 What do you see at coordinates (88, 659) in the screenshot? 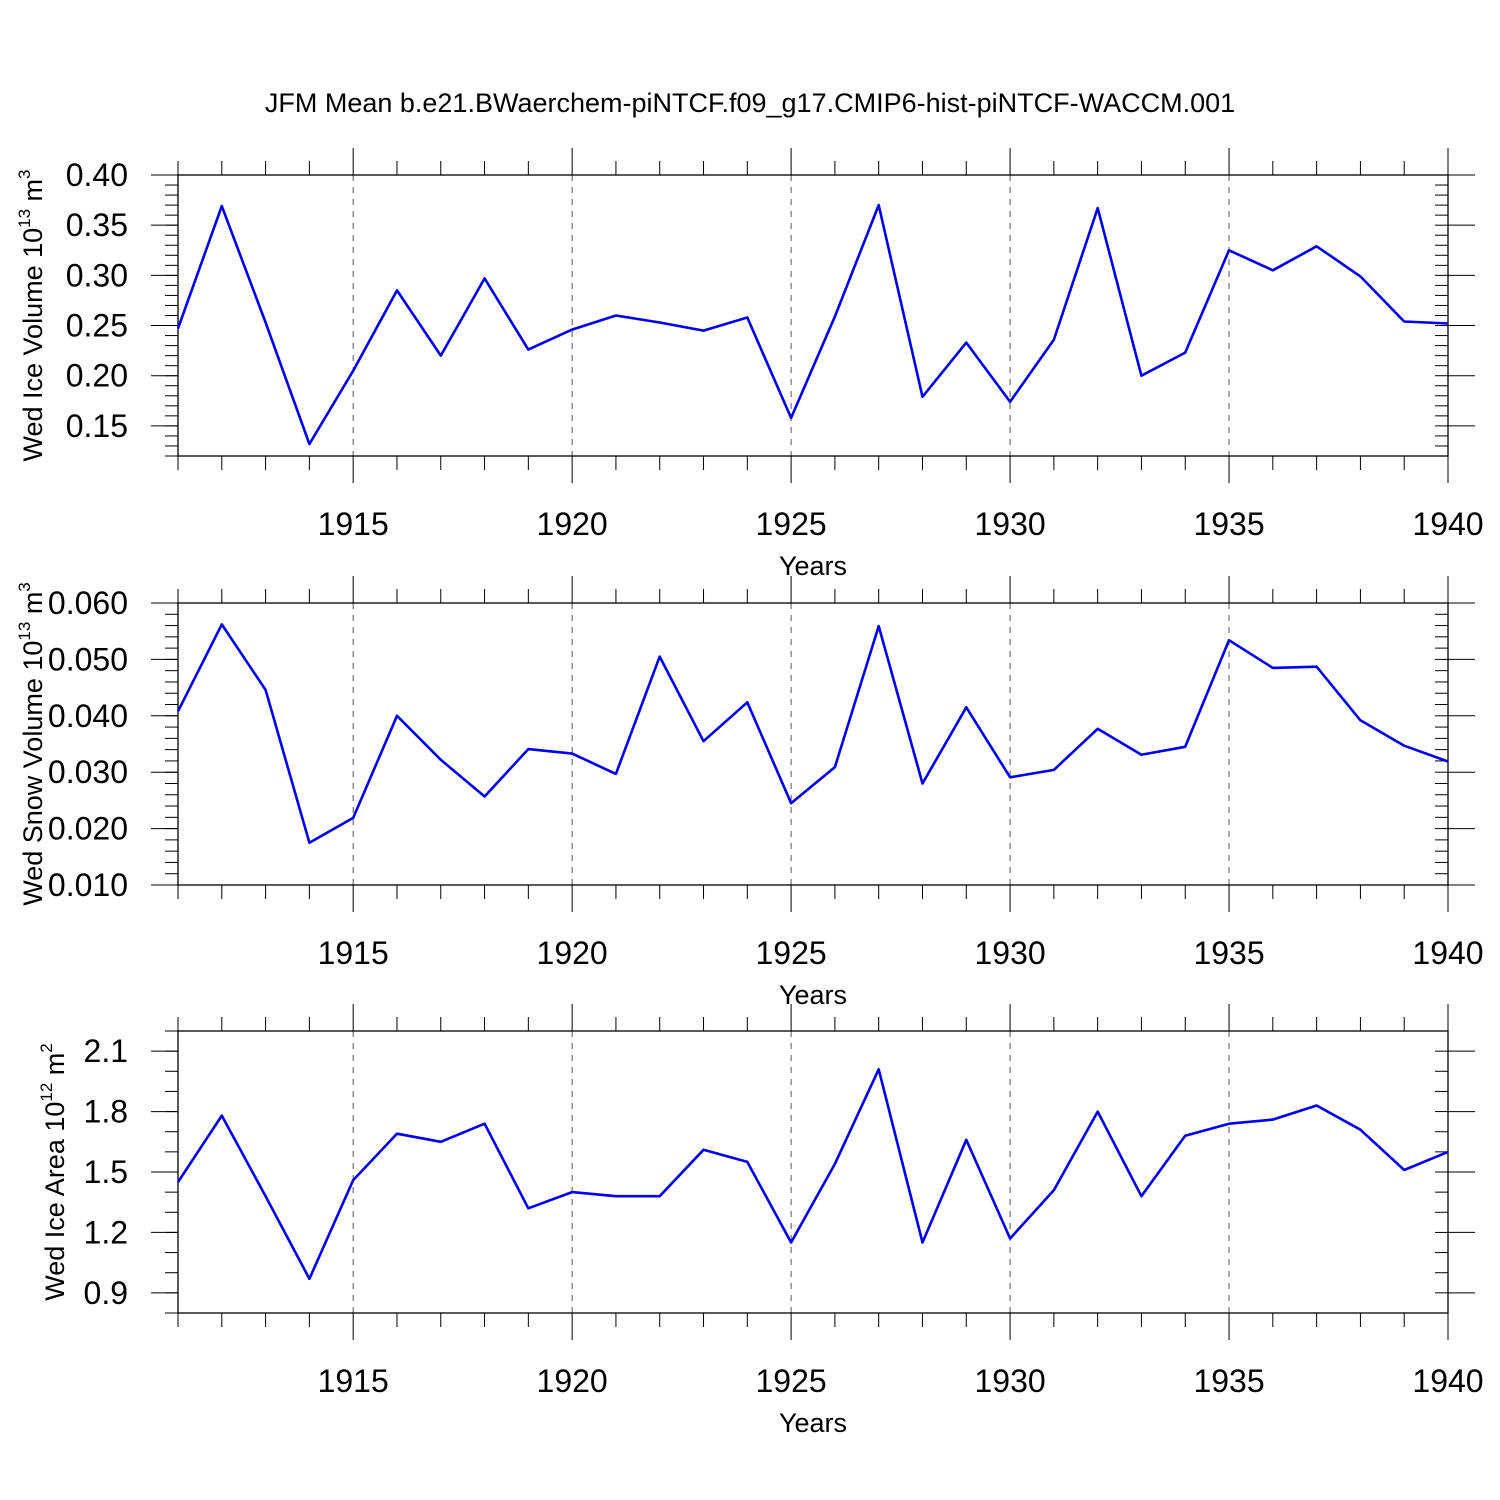
I see `y-tick-label: 0.050` at bounding box center [88, 659].